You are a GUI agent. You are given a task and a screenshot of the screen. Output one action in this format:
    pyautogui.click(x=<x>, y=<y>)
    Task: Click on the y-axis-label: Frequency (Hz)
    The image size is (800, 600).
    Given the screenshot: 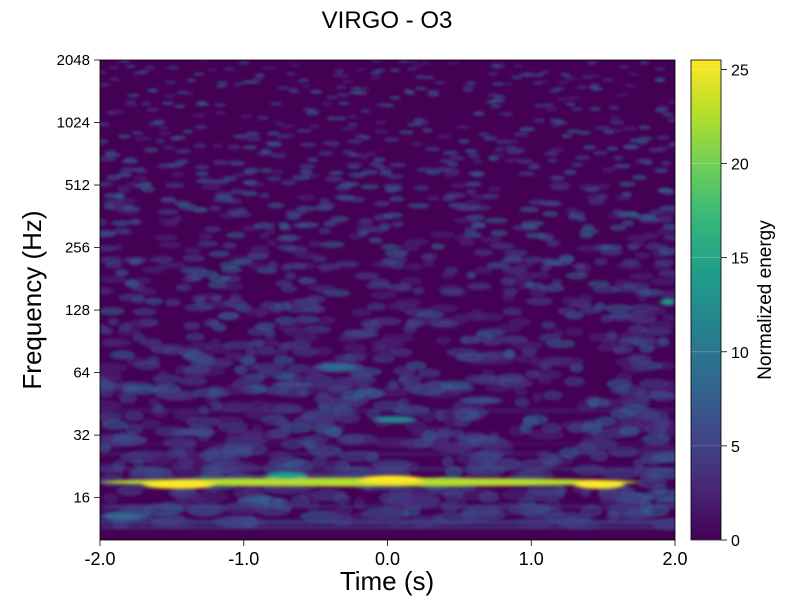 What is the action you would take?
    pyautogui.click(x=32, y=299)
    